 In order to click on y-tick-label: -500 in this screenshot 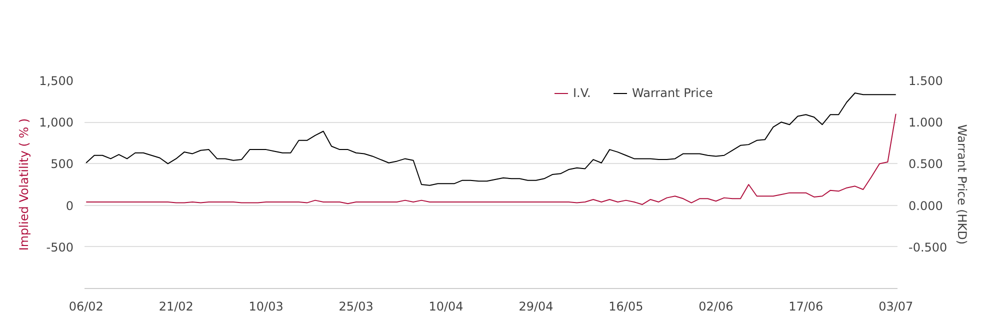, I will do `click(60, 247)`.